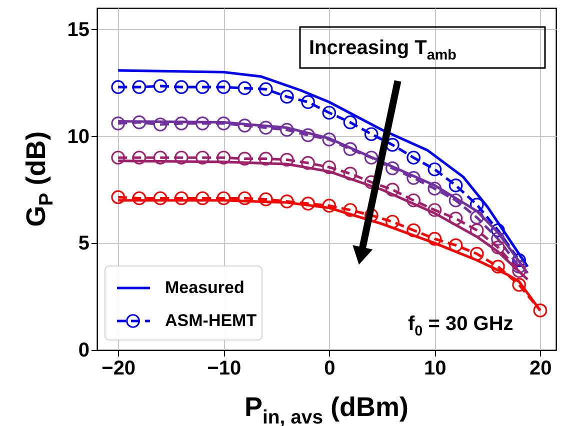 The image size is (562, 426). What do you see at coordinates (39, 179) in the screenshot?
I see `y-axis-title: GP (dB)` at bounding box center [39, 179].